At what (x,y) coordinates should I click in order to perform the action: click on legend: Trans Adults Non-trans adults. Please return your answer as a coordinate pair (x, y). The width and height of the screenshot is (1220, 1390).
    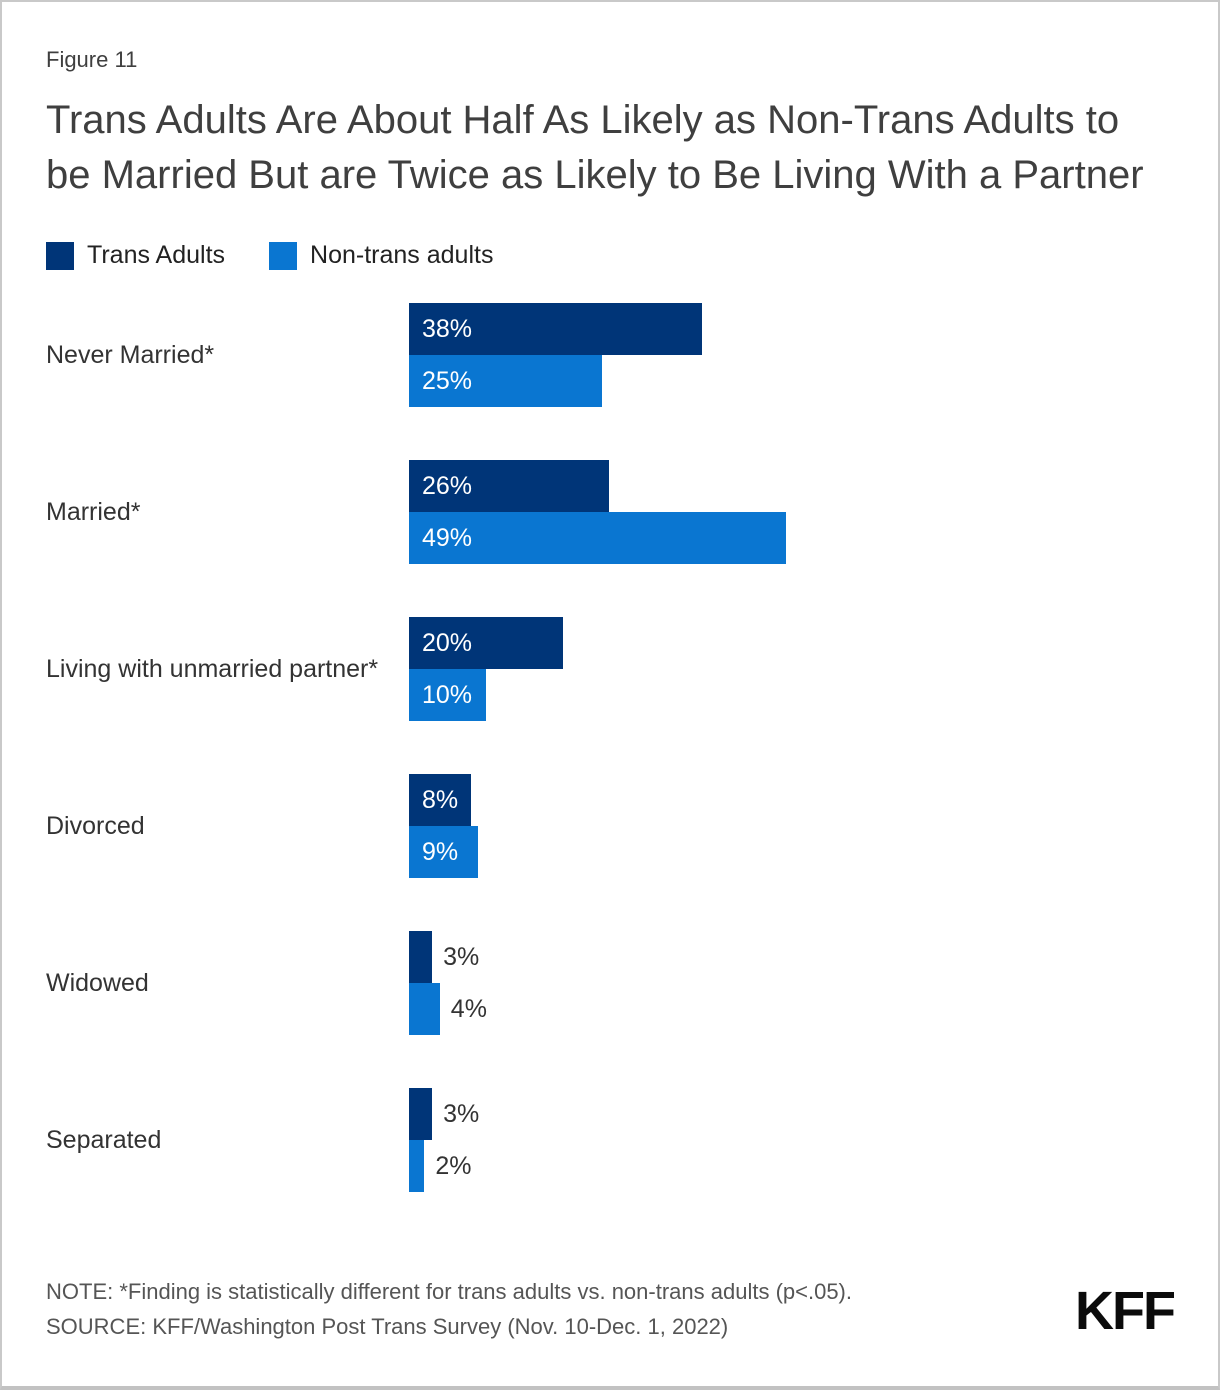
    Looking at the image, I should click on (610, 255).